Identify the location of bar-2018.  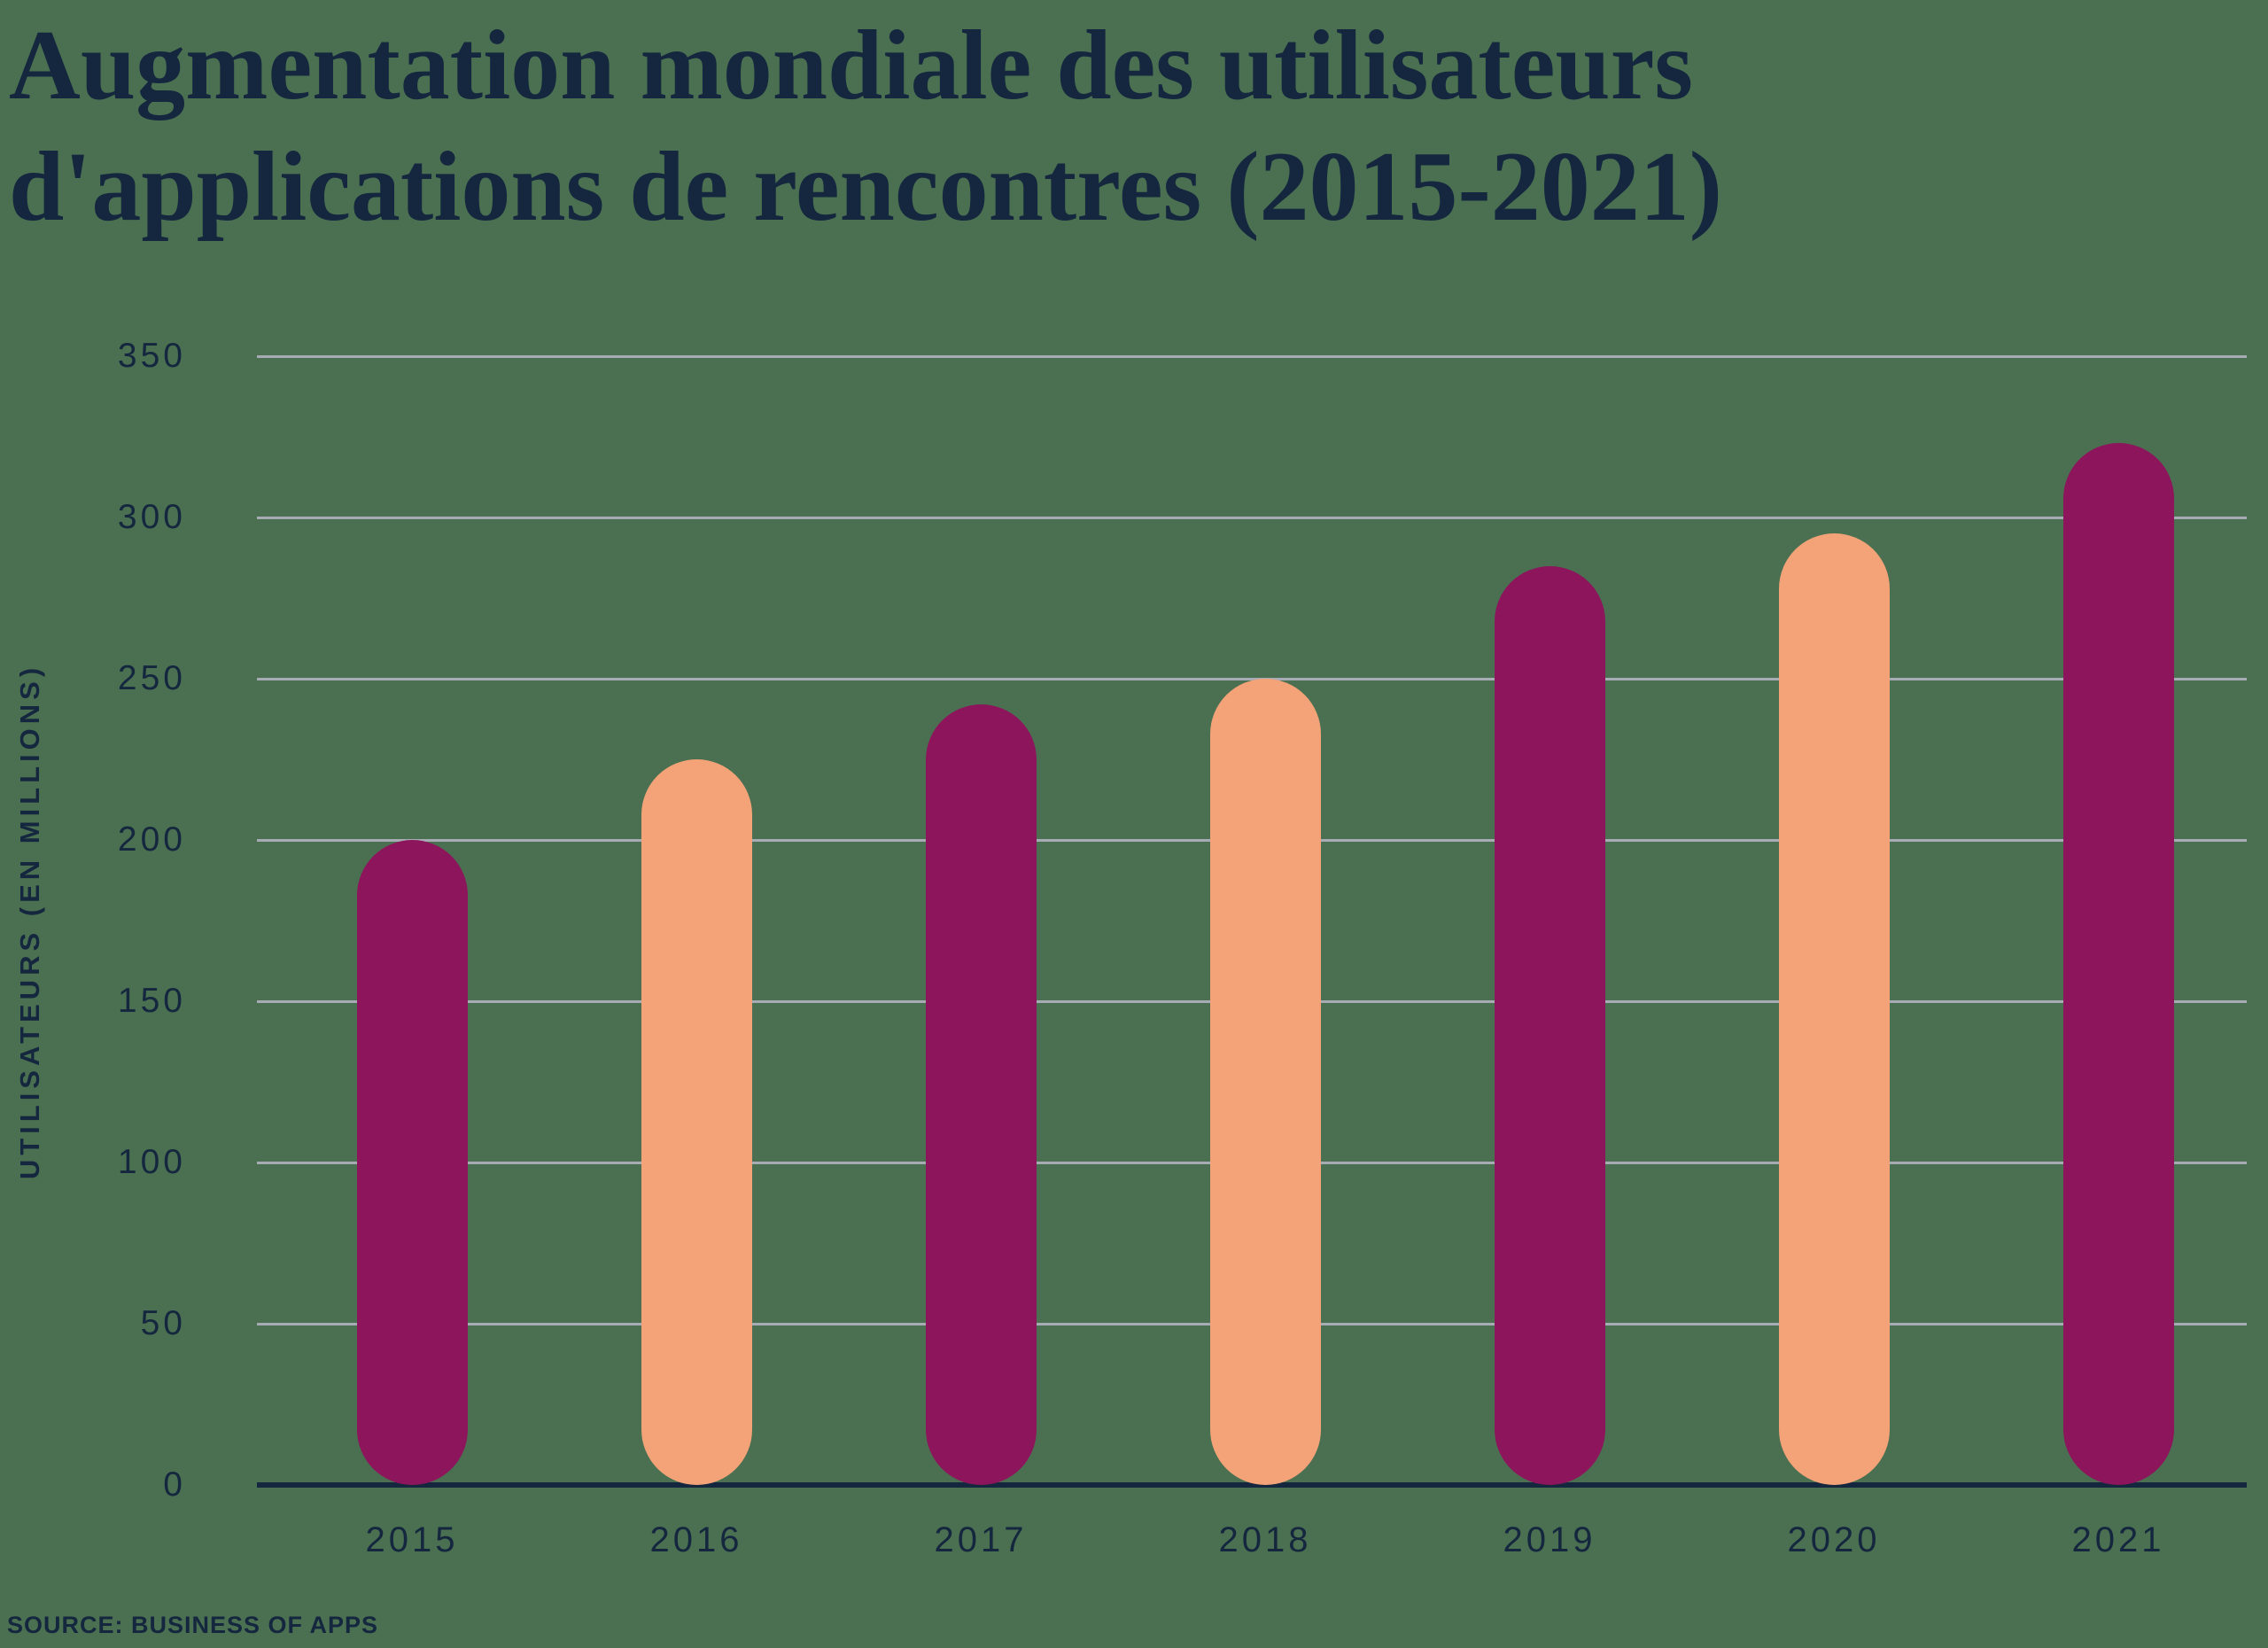
(1265, 1082).